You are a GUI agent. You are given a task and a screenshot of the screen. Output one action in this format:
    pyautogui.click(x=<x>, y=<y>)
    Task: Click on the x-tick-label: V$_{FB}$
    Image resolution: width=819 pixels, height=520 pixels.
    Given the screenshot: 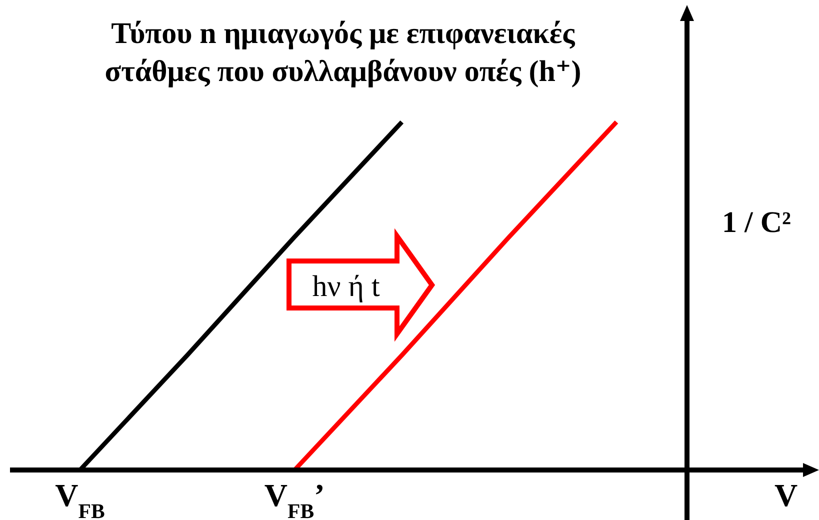 What is the action you would take?
    pyautogui.click(x=80, y=498)
    